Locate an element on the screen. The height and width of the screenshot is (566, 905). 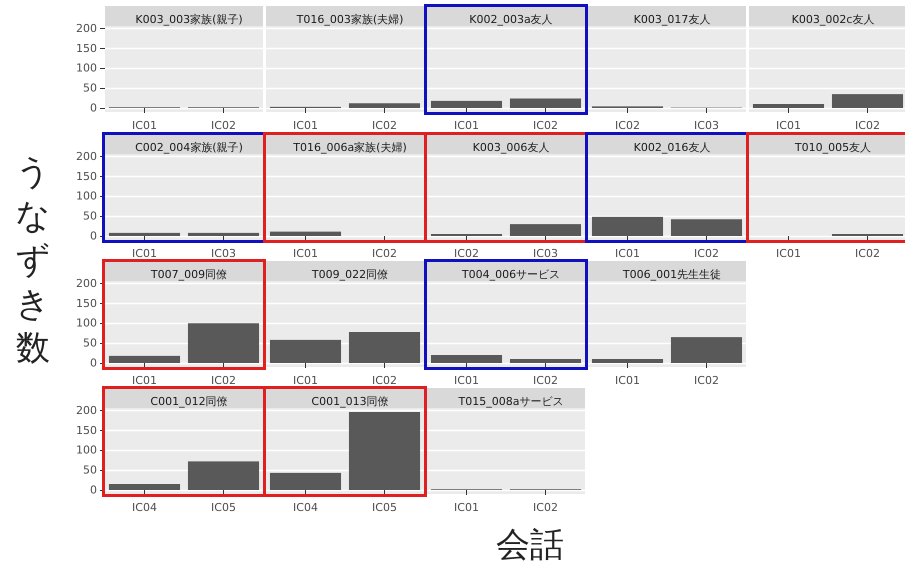
chart-title: T009_022同僚 is located at coordinates (349, 274).